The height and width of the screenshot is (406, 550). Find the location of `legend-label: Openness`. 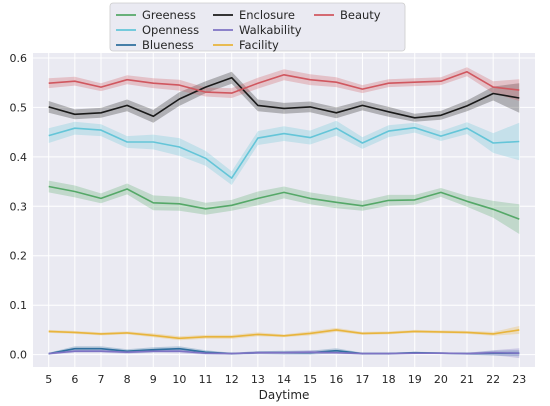

legend-label: Openness is located at coordinates (170, 30).